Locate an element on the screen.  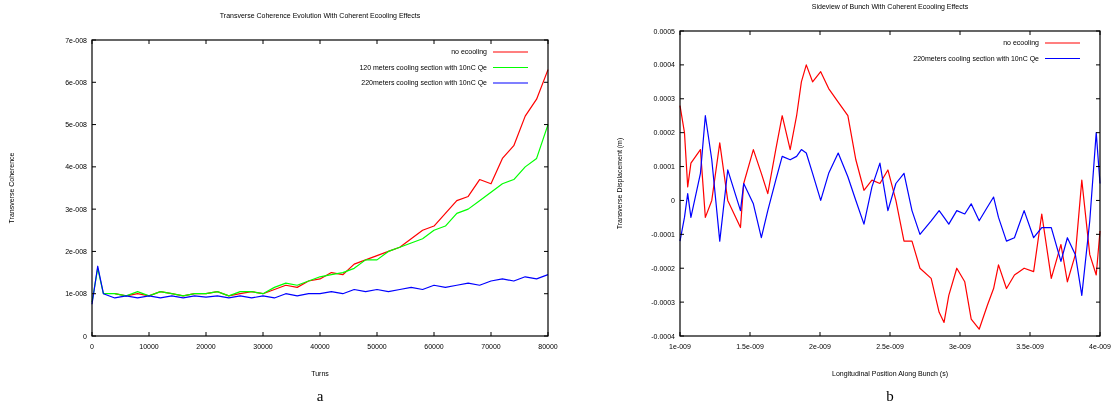
text: b is located at coordinates (890, 396).